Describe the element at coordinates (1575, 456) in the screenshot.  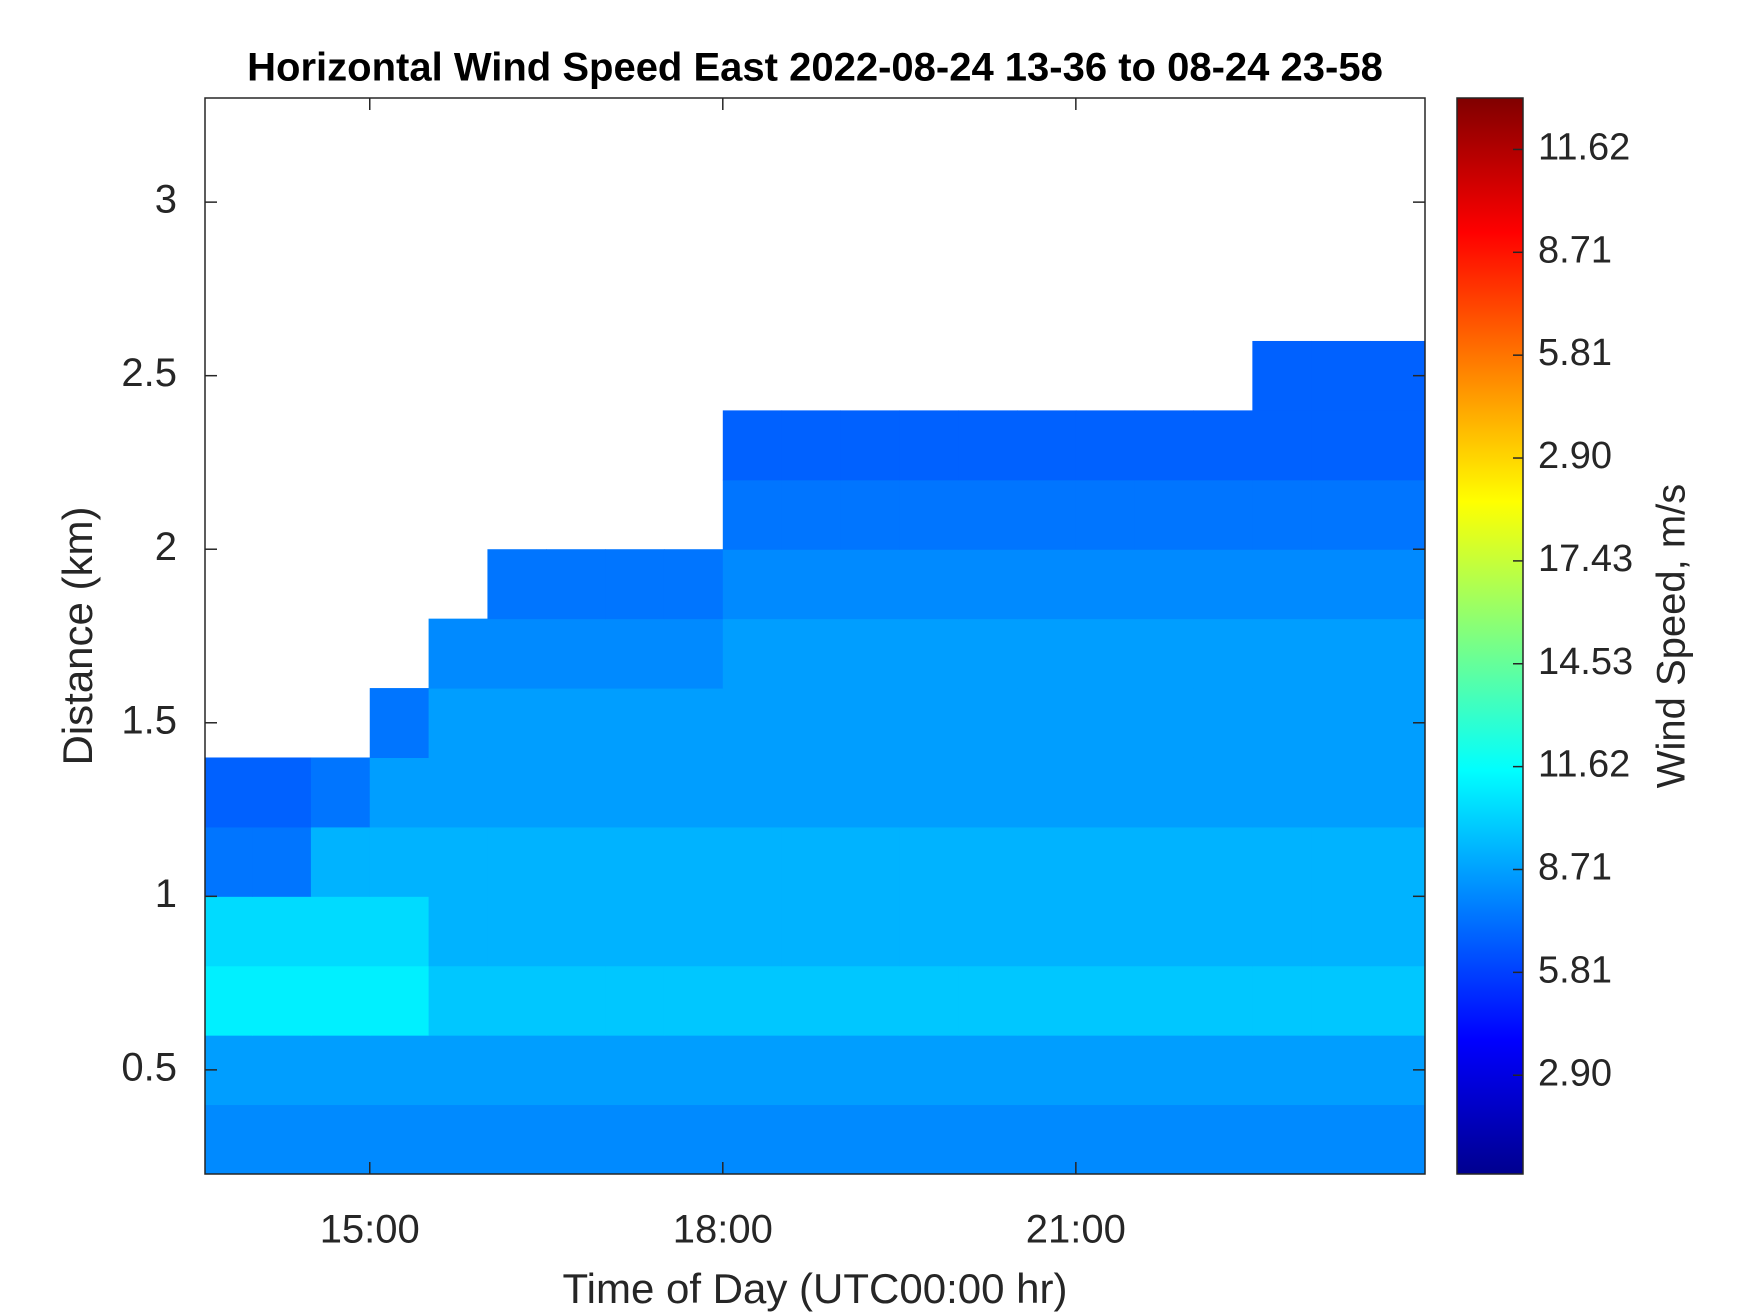
I see `colorbar-tick-label: 2.90` at that location.